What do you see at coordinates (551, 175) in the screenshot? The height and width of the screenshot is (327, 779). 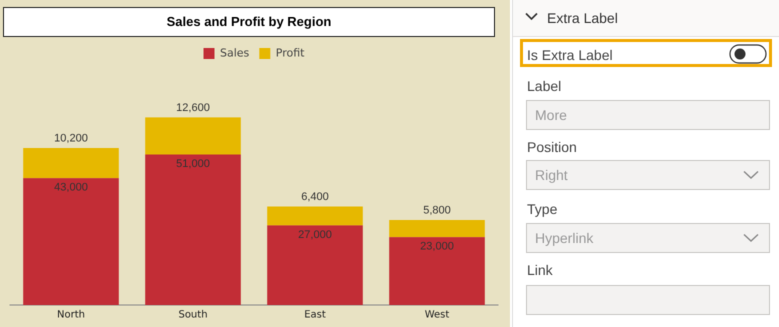 I see `text: Right` at bounding box center [551, 175].